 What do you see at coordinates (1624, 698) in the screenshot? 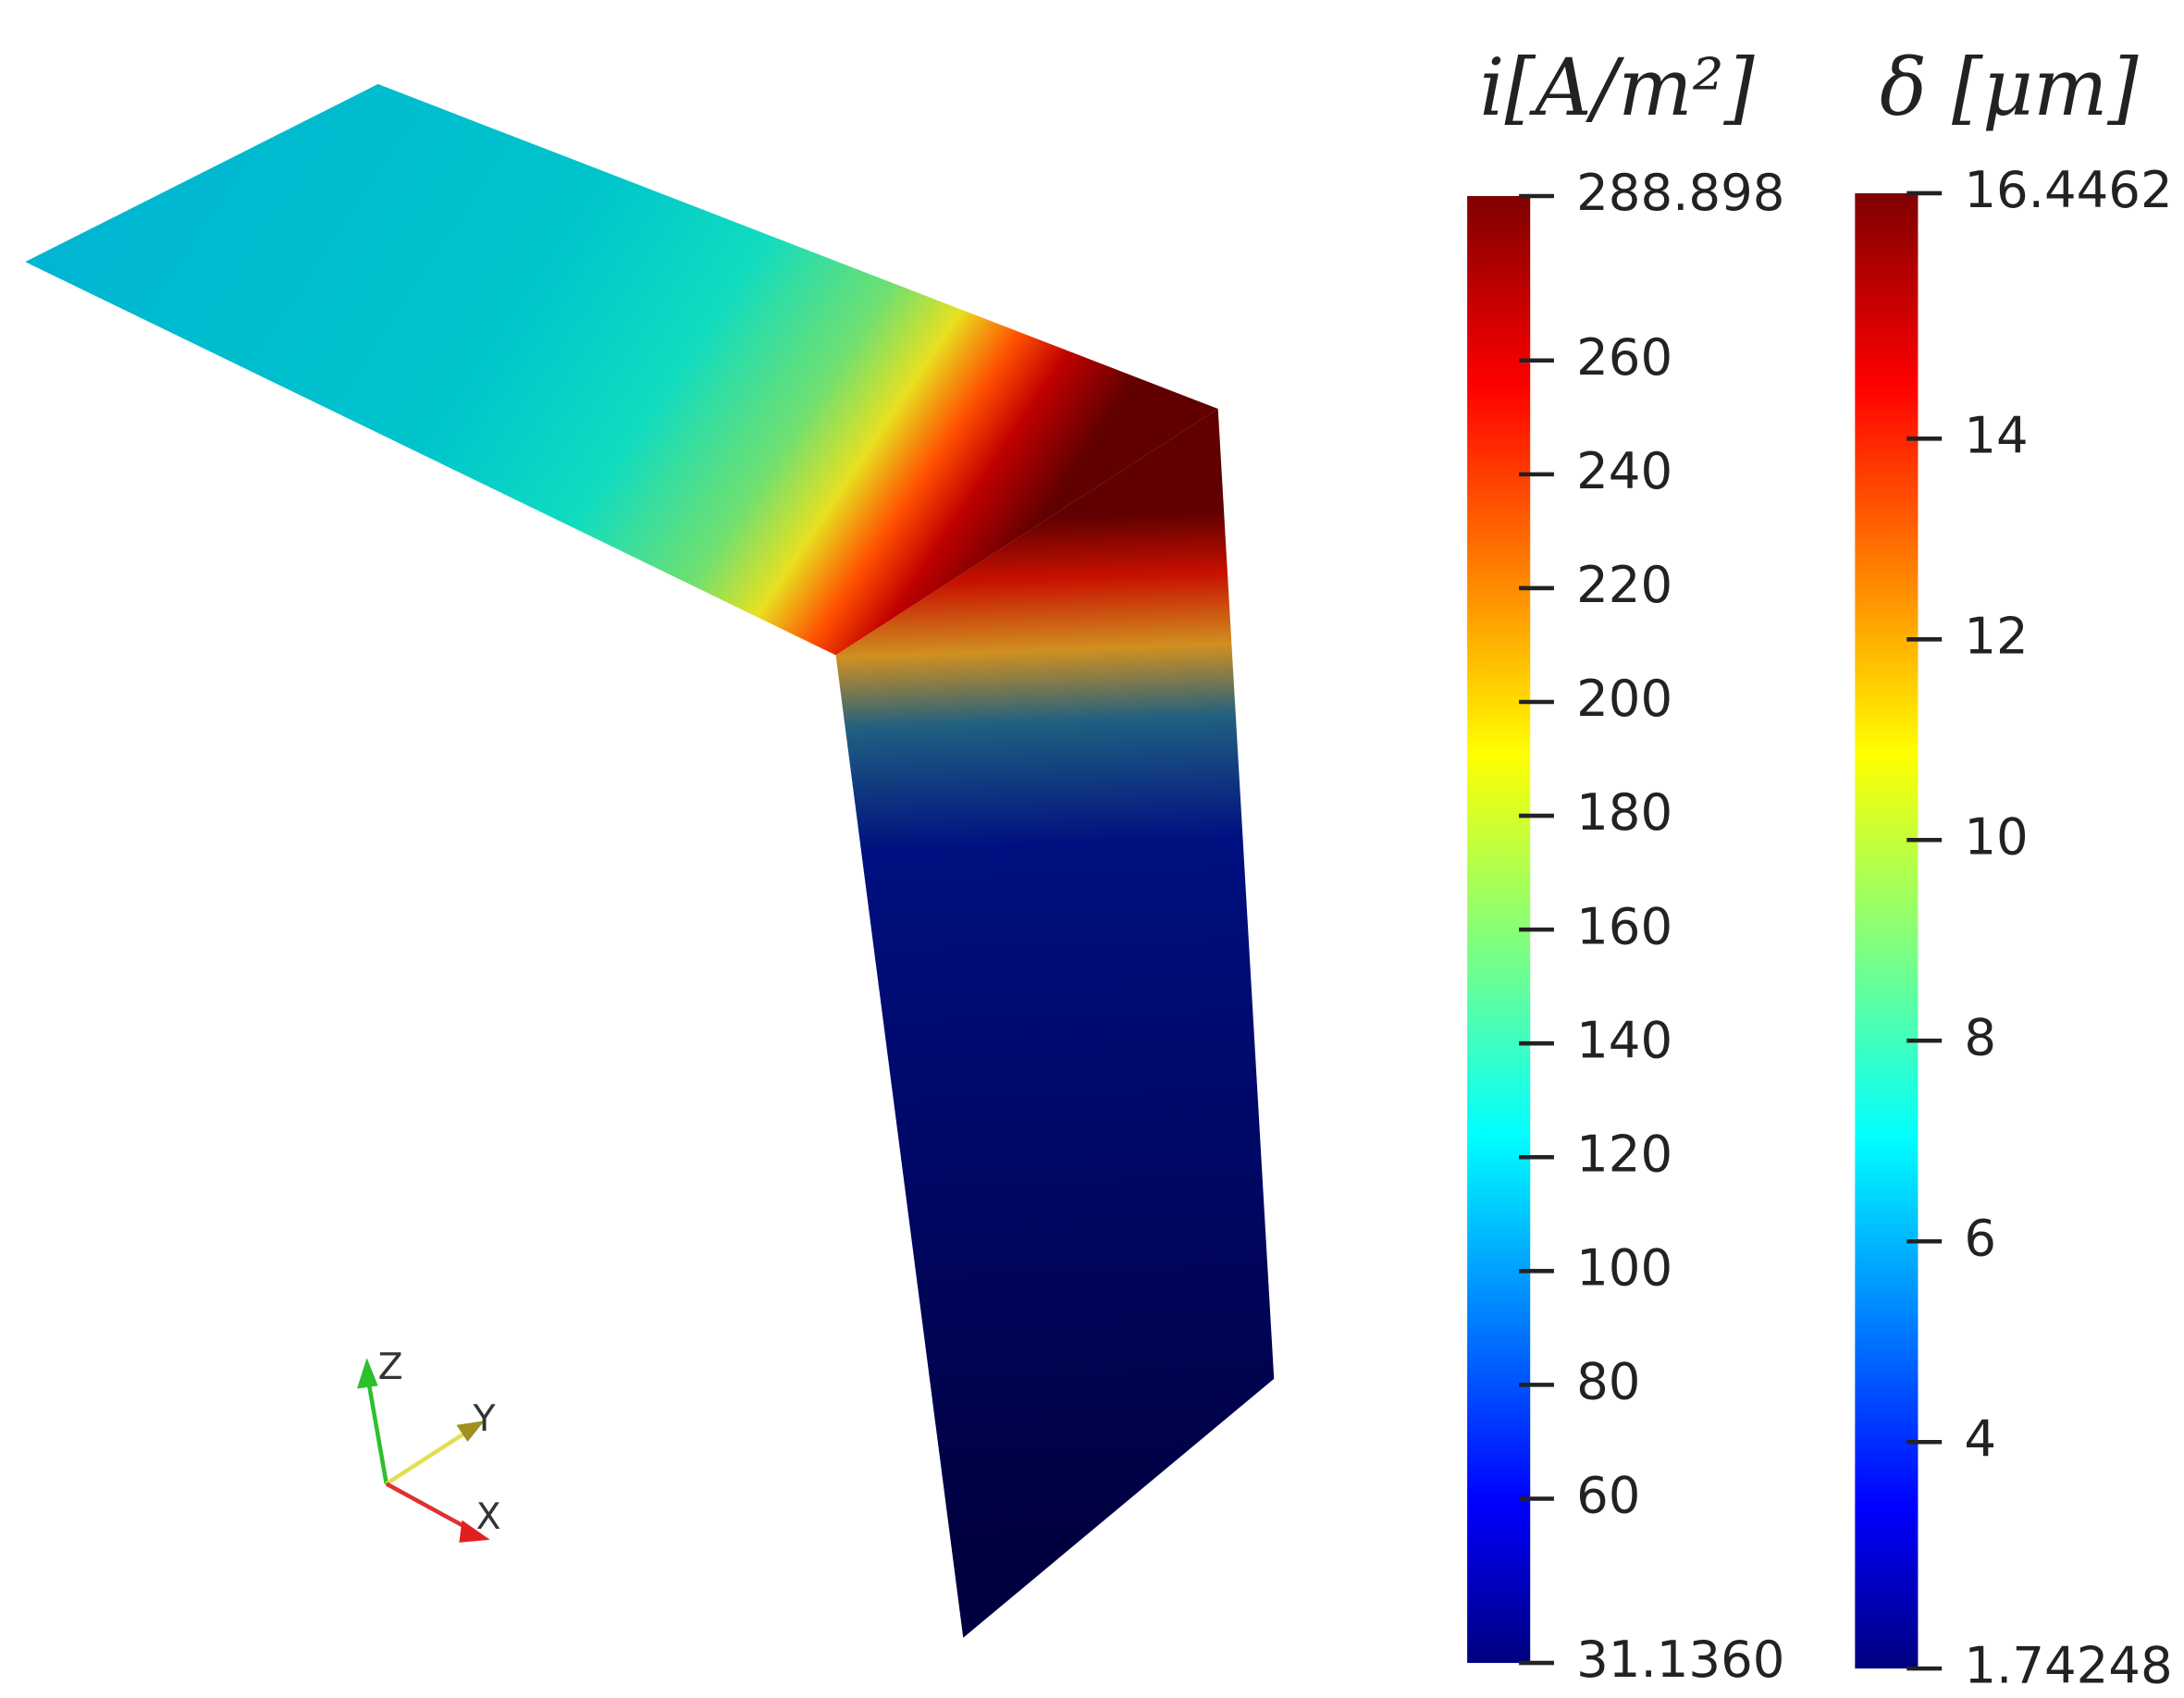
I see `colorbar-tick-label: 200` at bounding box center [1624, 698].